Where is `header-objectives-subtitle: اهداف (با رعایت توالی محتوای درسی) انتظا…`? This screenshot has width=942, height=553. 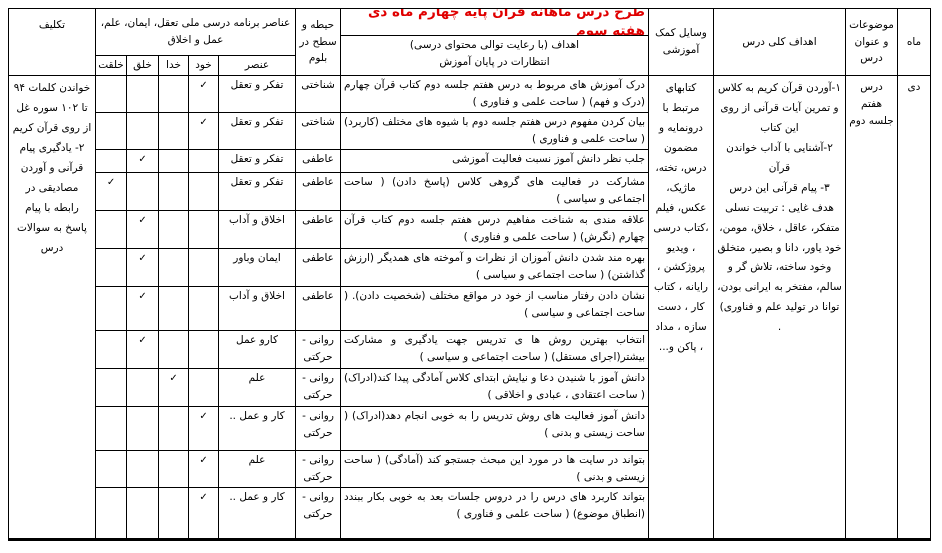
header-objectives-subtitle: اهداف (با رعایت توالی محتوای درسی) انتظا… is located at coordinates (494, 56).